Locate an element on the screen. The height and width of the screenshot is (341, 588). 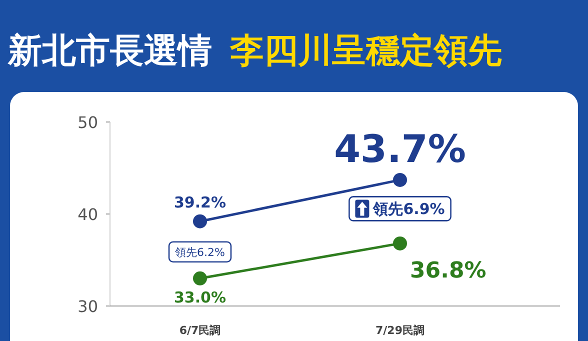
x-tick-label: 6/7民調 is located at coordinates (200, 330).